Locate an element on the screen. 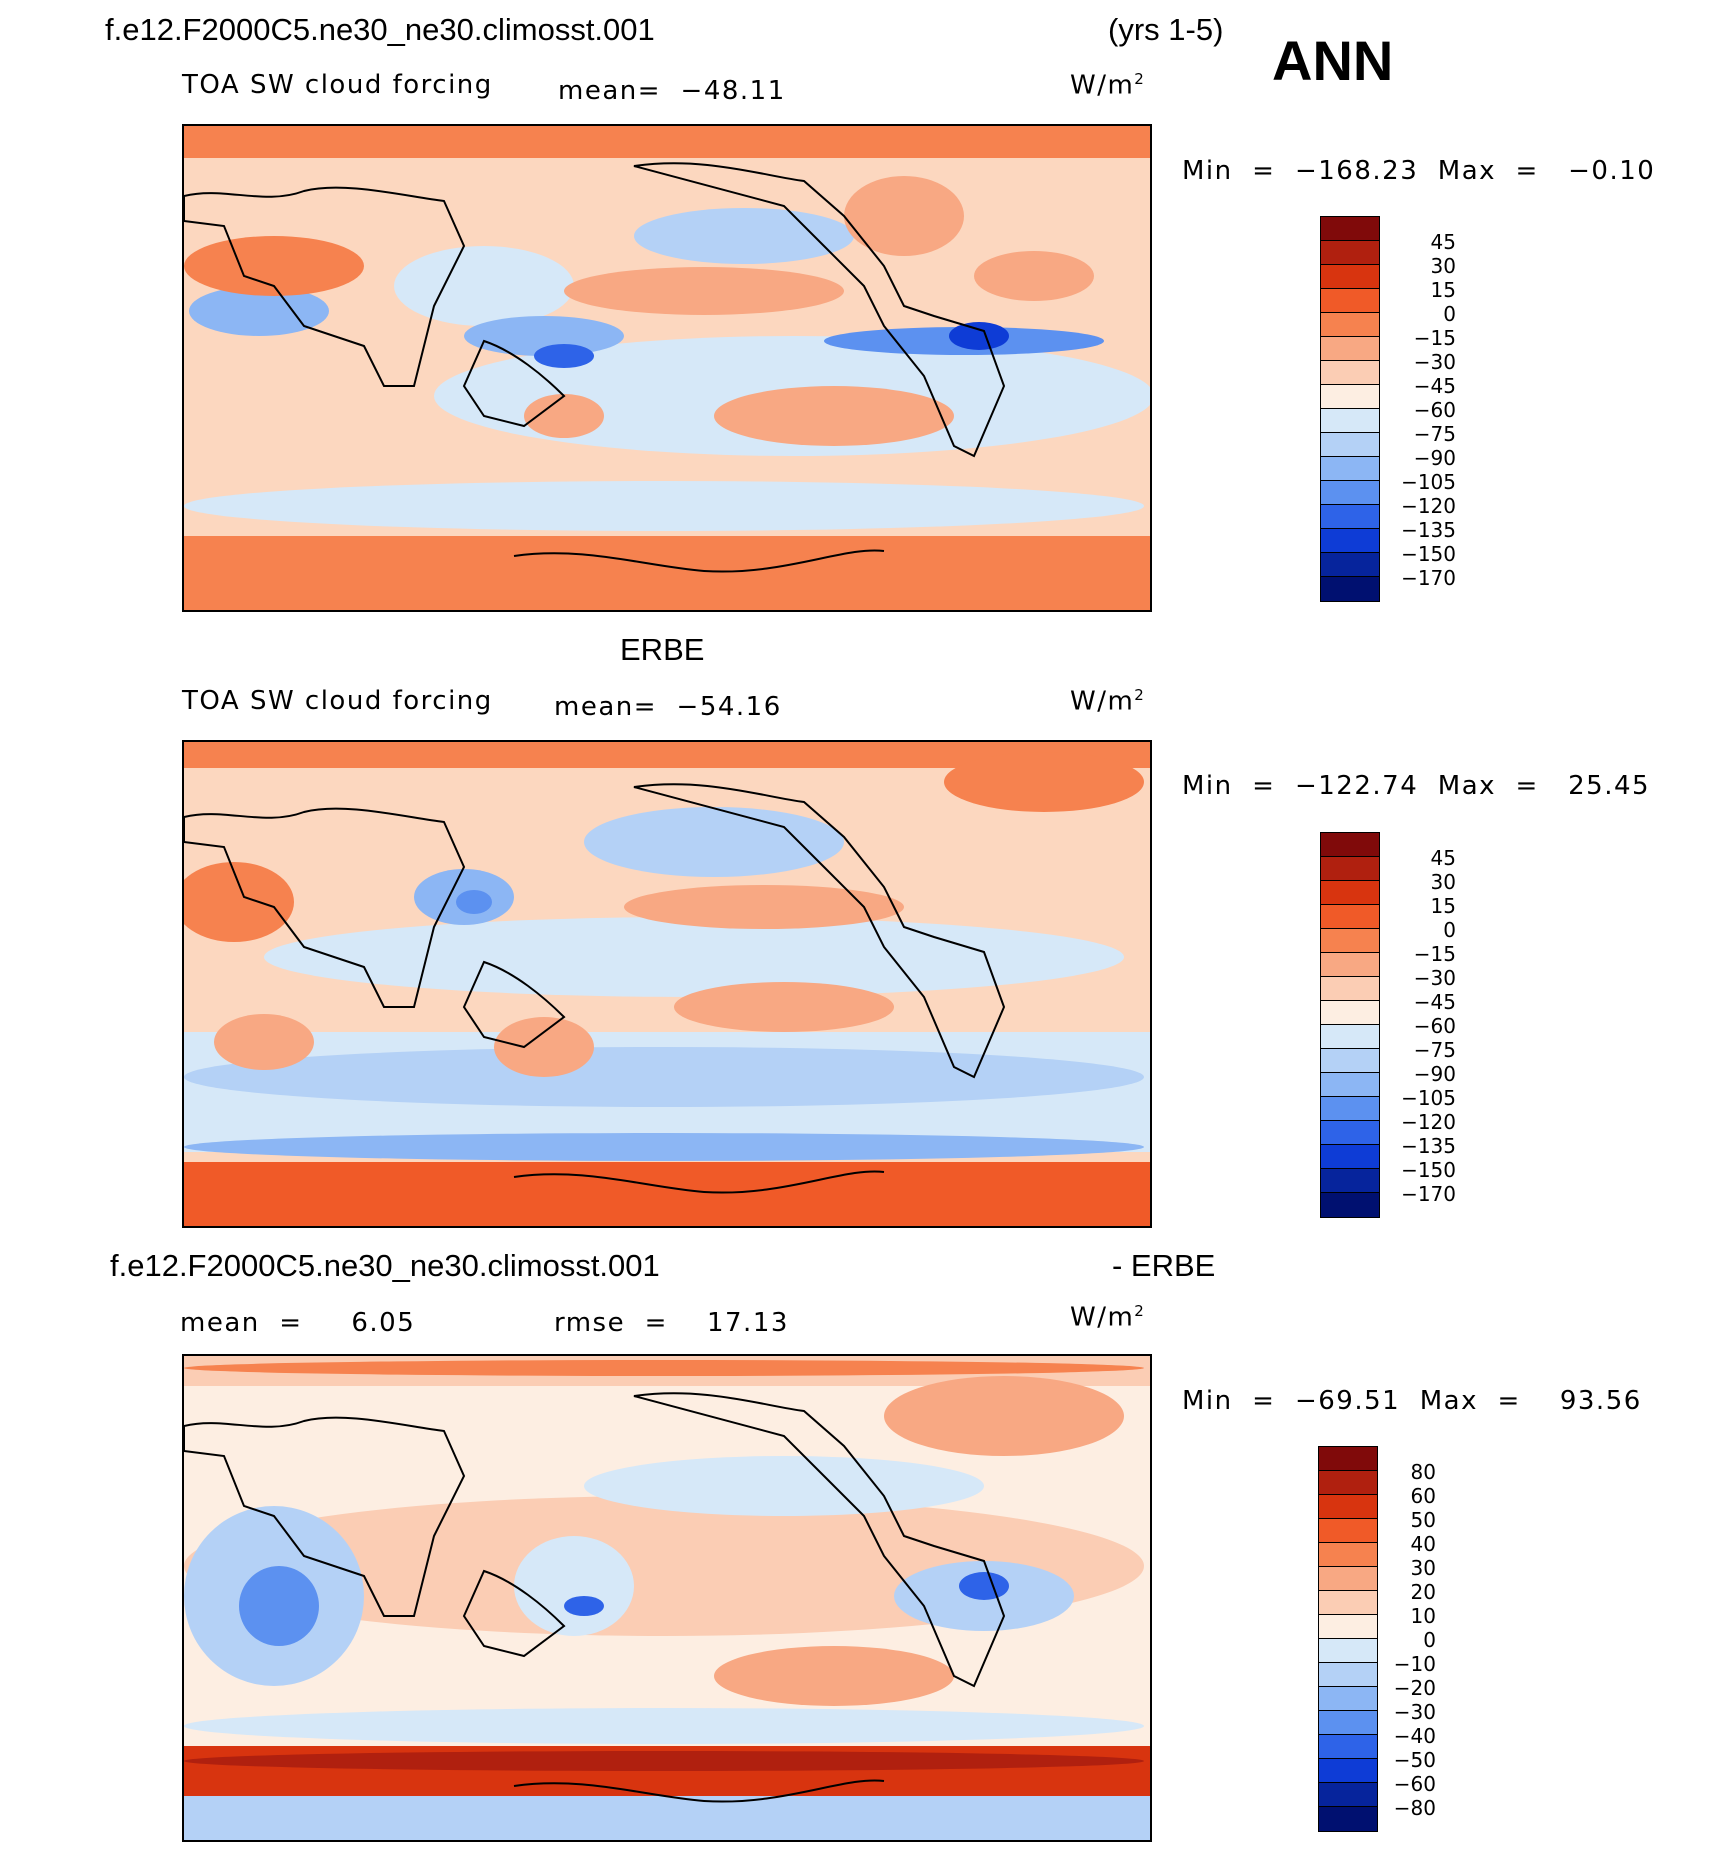 This screenshot has width=1710, height=1863. colorbar-label: −135 is located at coordinates (1428, 1146).